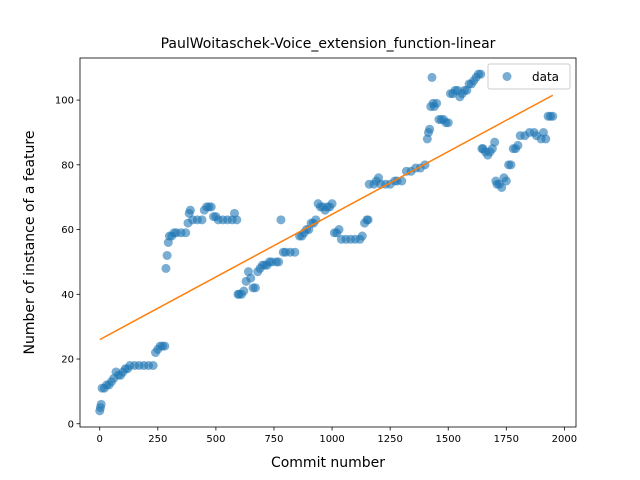 The width and height of the screenshot is (640, 480). I want to click on x-tick-label: 0, so click(100, 439).